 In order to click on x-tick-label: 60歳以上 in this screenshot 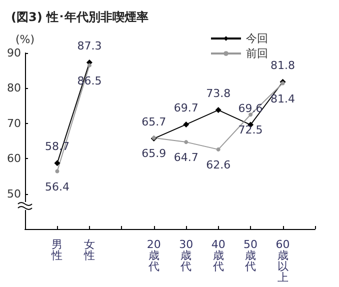, I will do `click(283, 261)`.